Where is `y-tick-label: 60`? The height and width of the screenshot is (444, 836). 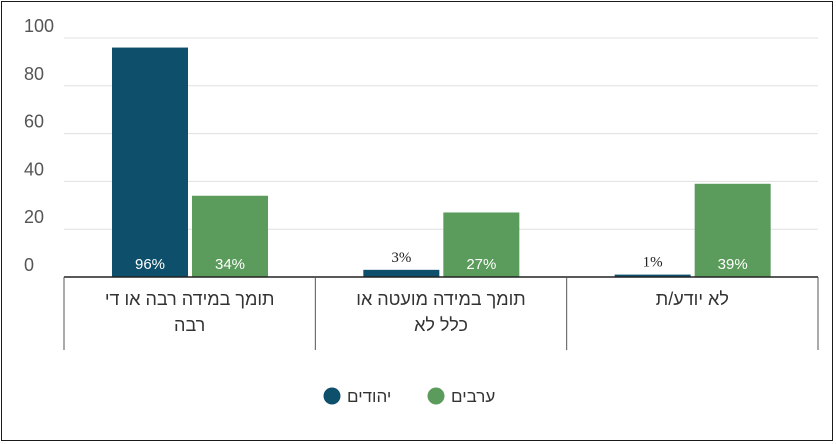
y-tick-label: 60 is located at coordinates (34, 122).